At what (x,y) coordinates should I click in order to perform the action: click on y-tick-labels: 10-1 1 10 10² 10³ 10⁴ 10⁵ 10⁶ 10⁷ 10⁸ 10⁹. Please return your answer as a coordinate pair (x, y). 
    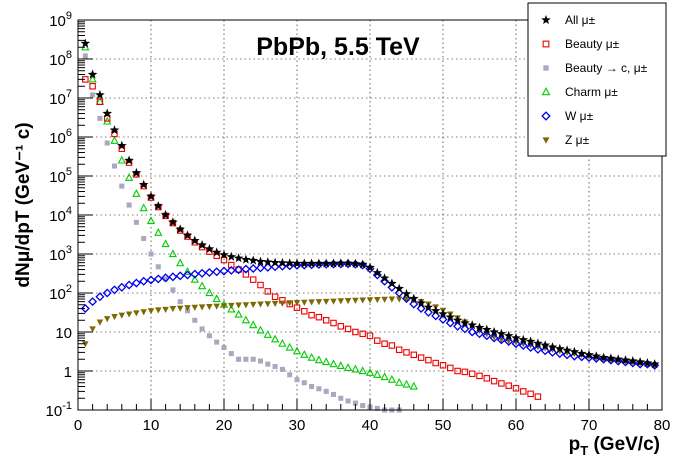
    Looking at the image, I should click on (59, 215).